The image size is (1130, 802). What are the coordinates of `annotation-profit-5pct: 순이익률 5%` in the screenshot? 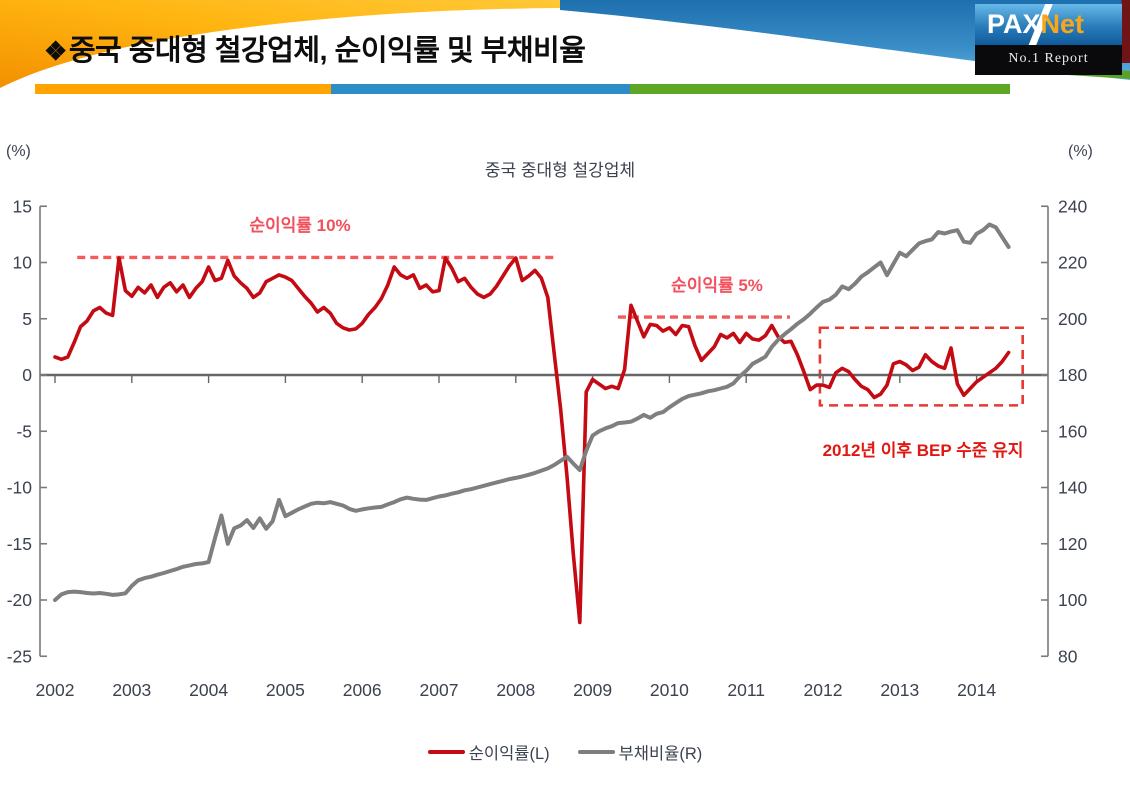 It's located at (717, 285).